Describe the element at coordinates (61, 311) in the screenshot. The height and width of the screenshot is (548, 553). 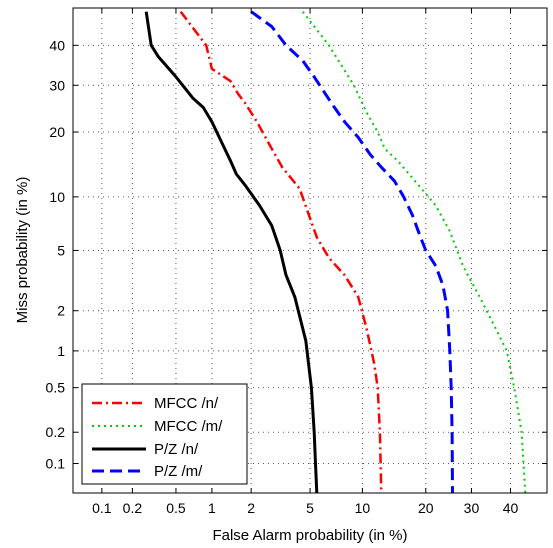
I see `y-tick-label: 2` at that location.